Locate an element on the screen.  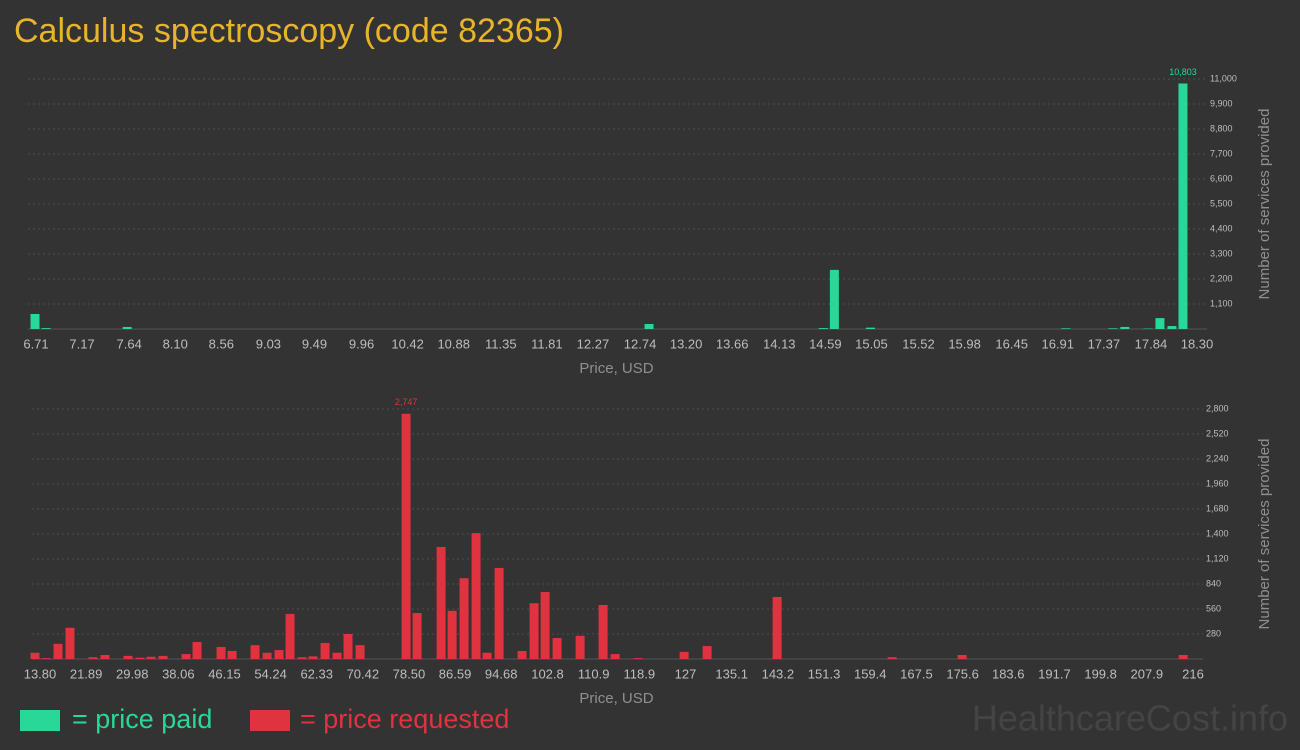
x-tick-label: 10.42 is located at coordinates (407, 343).